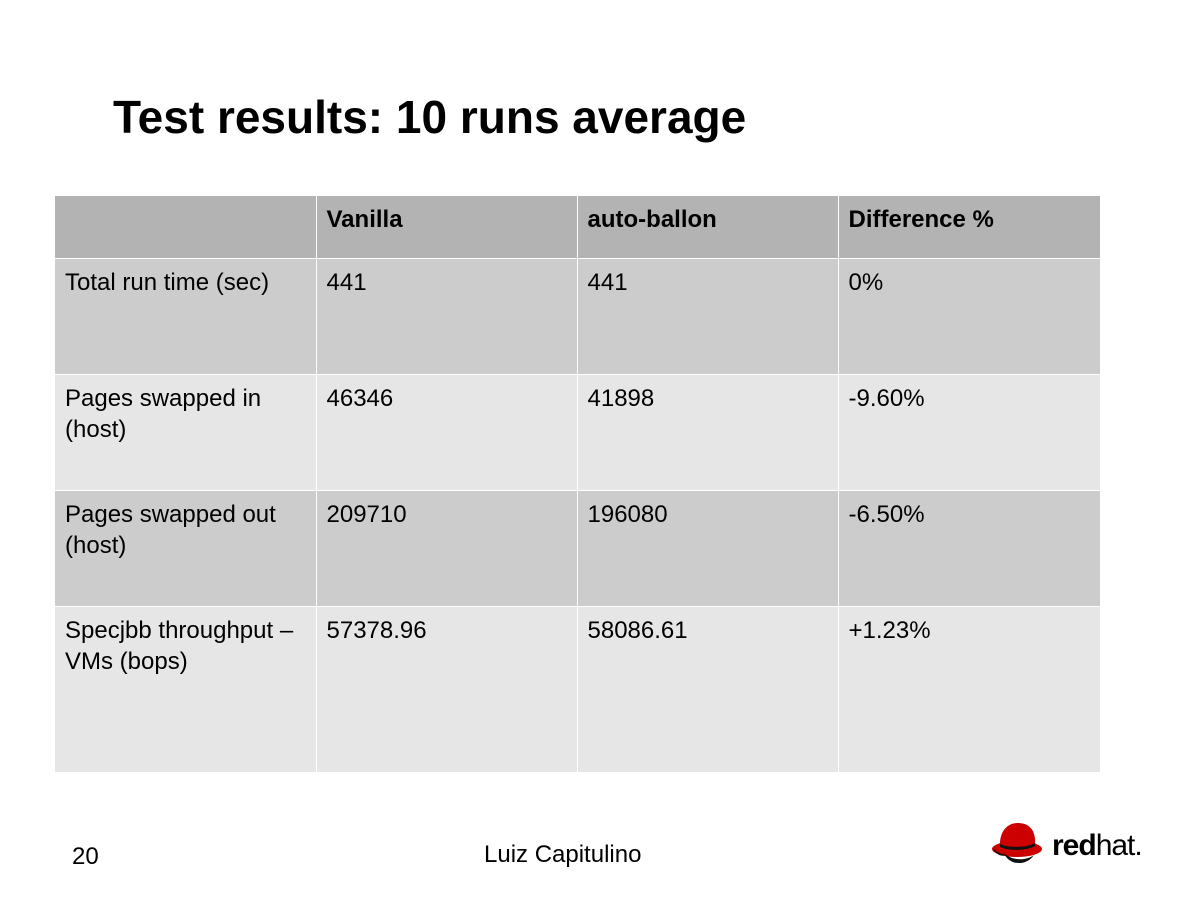  What do you see at coordinates (969, 689) in the screenshot?
I see `difference-value: +1.23%` at bounding box center [969, 689].